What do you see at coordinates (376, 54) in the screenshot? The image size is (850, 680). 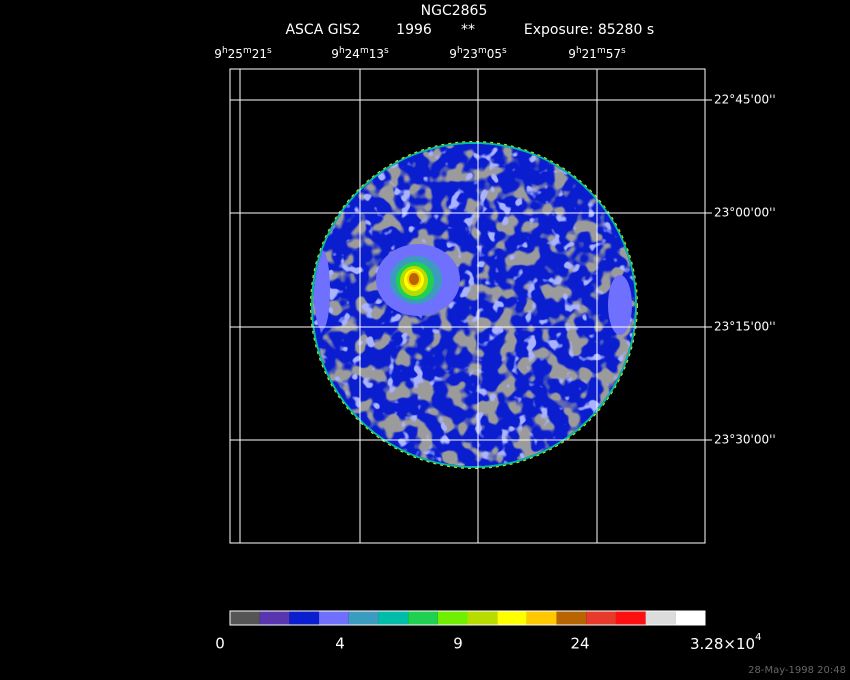 I see `number: 13` at bounding box center [376, 54].